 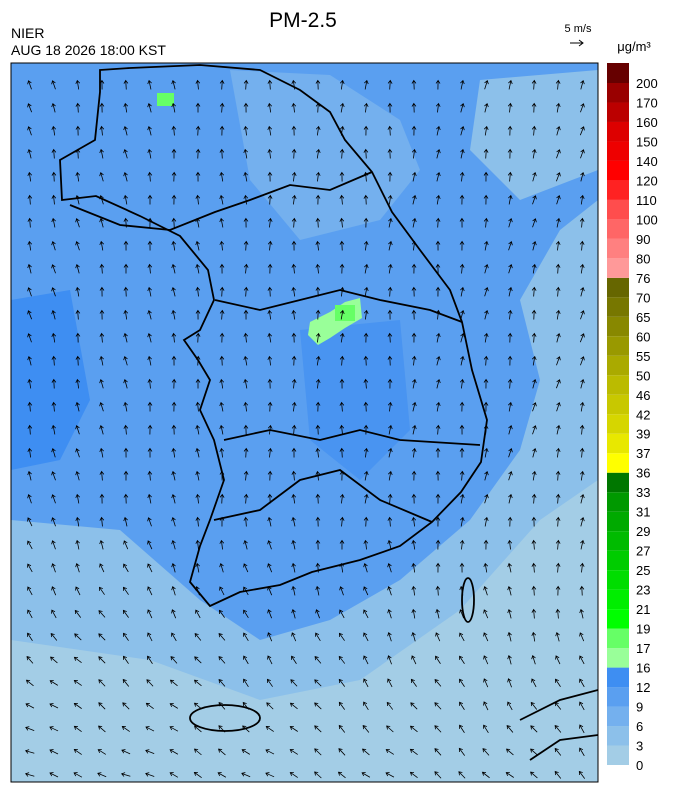 What do you see at coordinates (647, 180) in the screenshot?
I see `colorbar-label: 120` at bounding box center [647, 180].